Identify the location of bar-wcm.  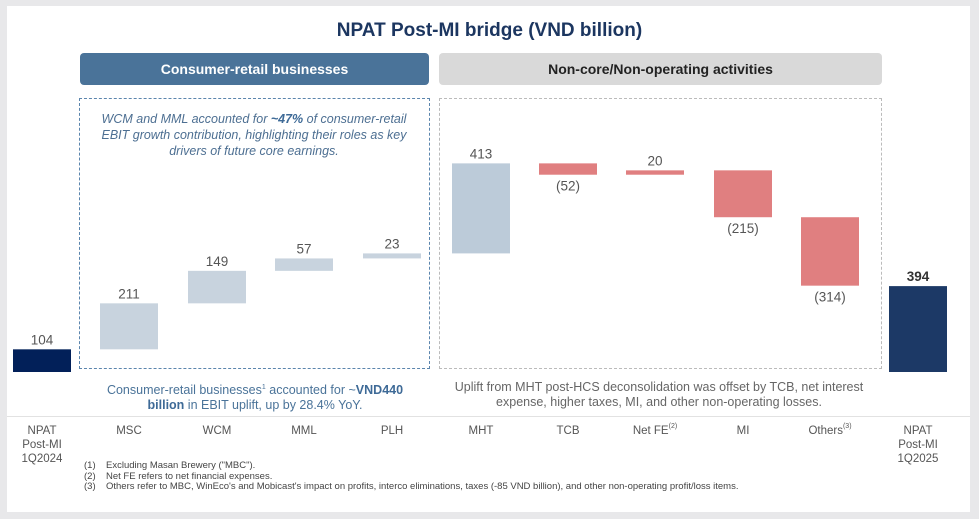
(217, 287).